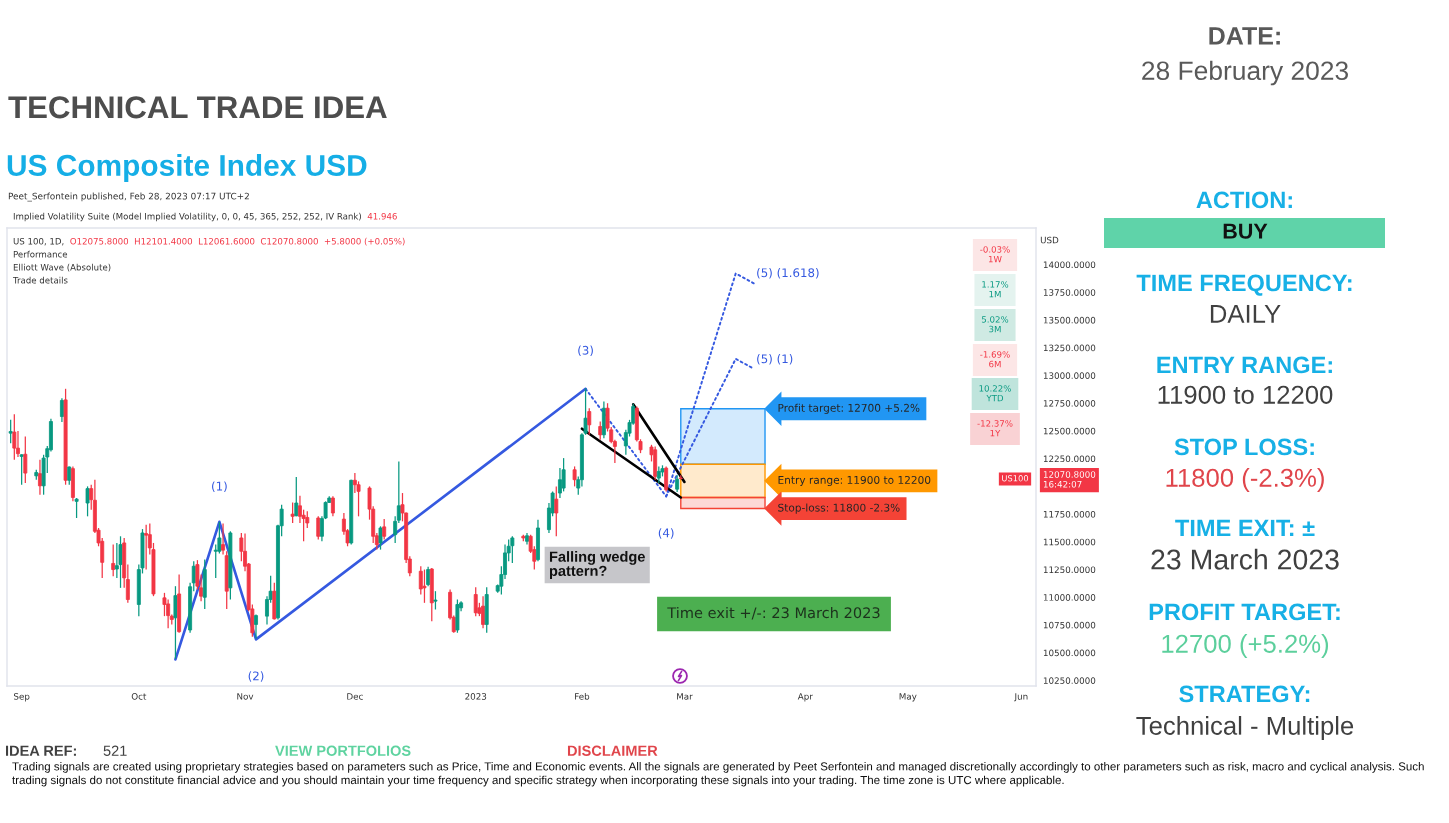 The image size is (1449, 823). Describe the element at coordinates (685, 696) in the screenshot. I see `x-tick-label: Mar` at that location.